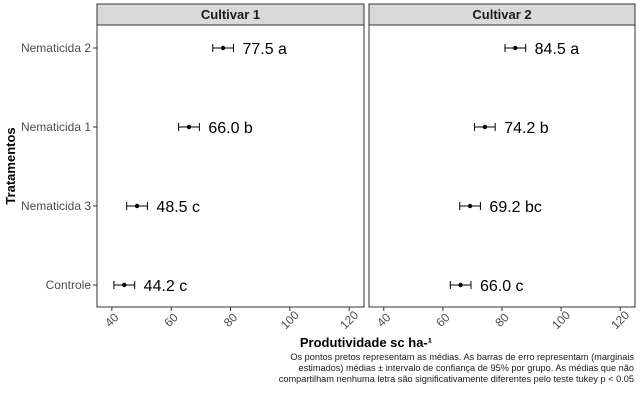 Image resolution: width=640 pixels, height=400 pixels. I want to click on data-point-group: 66.0 c, so click(486, 286).